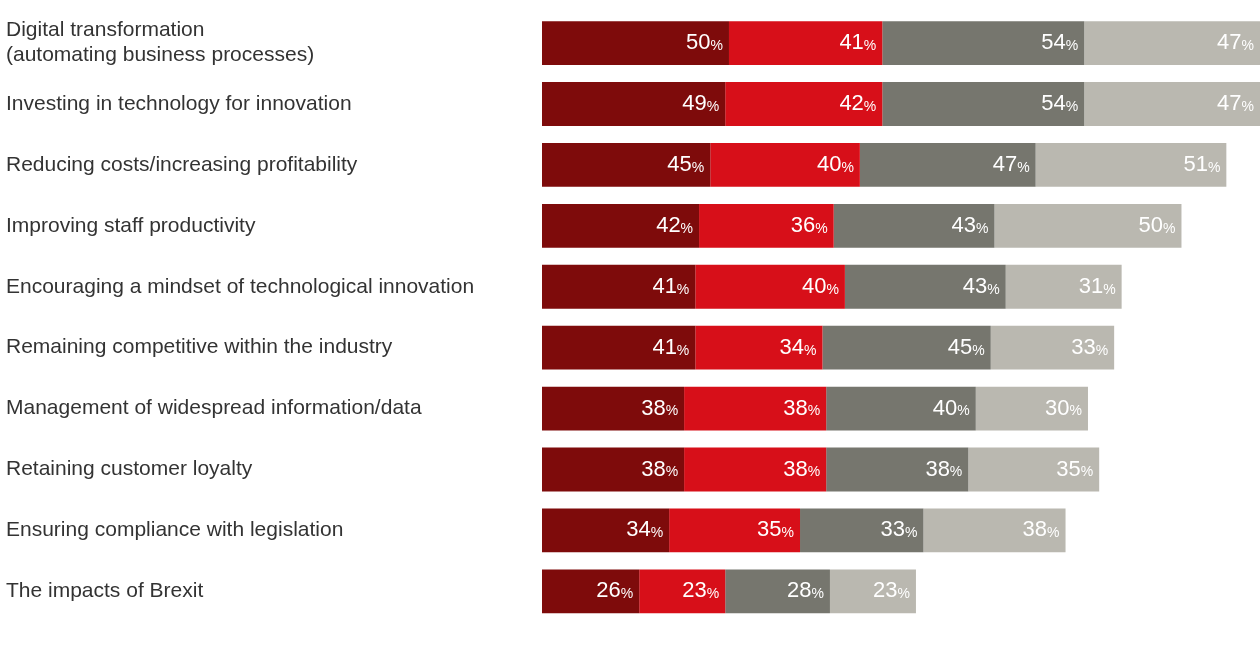 The image size is (1260, 647). What do you see at coordinates (1097, 285) in the screenshot?
I see `data-label: 31%` at bounding box center [1097, 285].